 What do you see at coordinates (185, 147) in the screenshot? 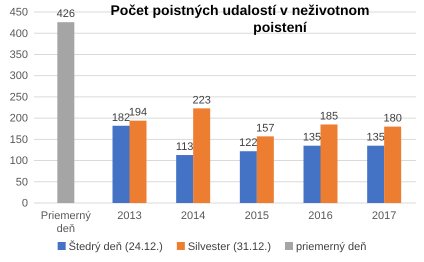
I see `data-label: 113` at bounding box center [185, 147].